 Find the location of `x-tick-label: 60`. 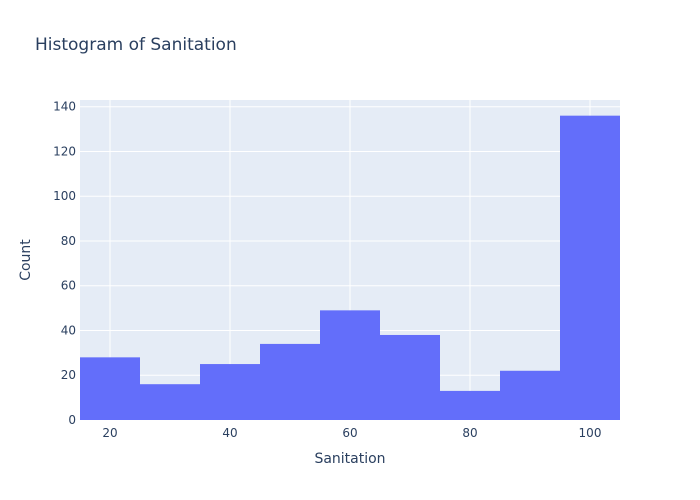

x-tick-label: 60 is located at coordinates (349, 433).